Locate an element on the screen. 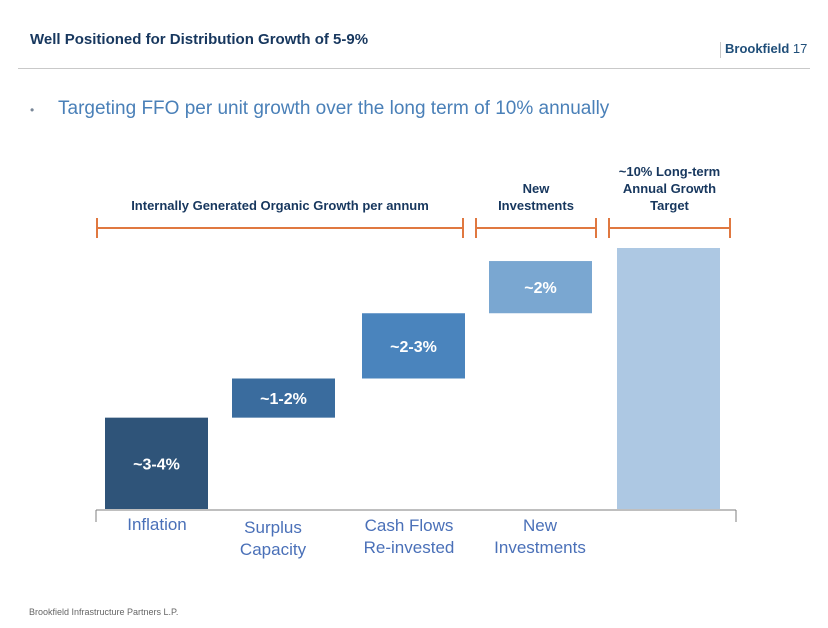  group-header-label: Target is located at coordinates (669, 205).